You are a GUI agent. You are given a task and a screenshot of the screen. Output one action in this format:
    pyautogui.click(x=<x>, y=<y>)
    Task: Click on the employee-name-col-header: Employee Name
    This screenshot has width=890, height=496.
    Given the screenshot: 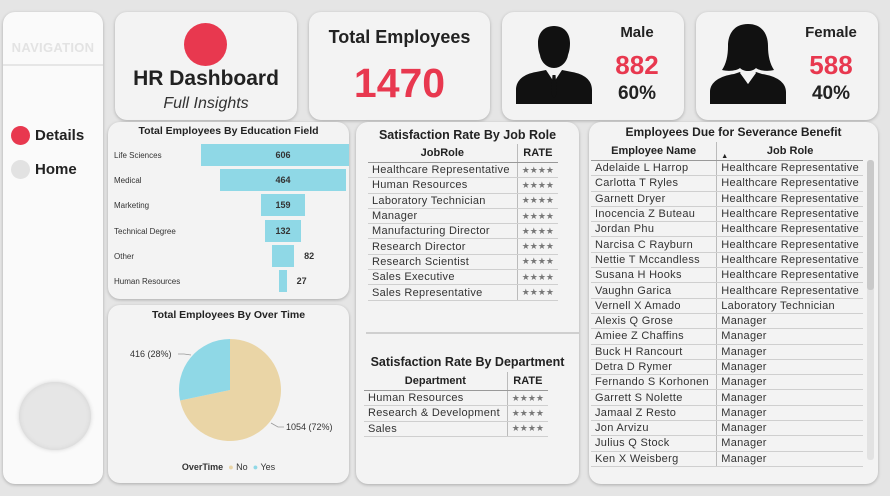 What is the action you would take?
    pyautogui.click(x=654, y=151)
    